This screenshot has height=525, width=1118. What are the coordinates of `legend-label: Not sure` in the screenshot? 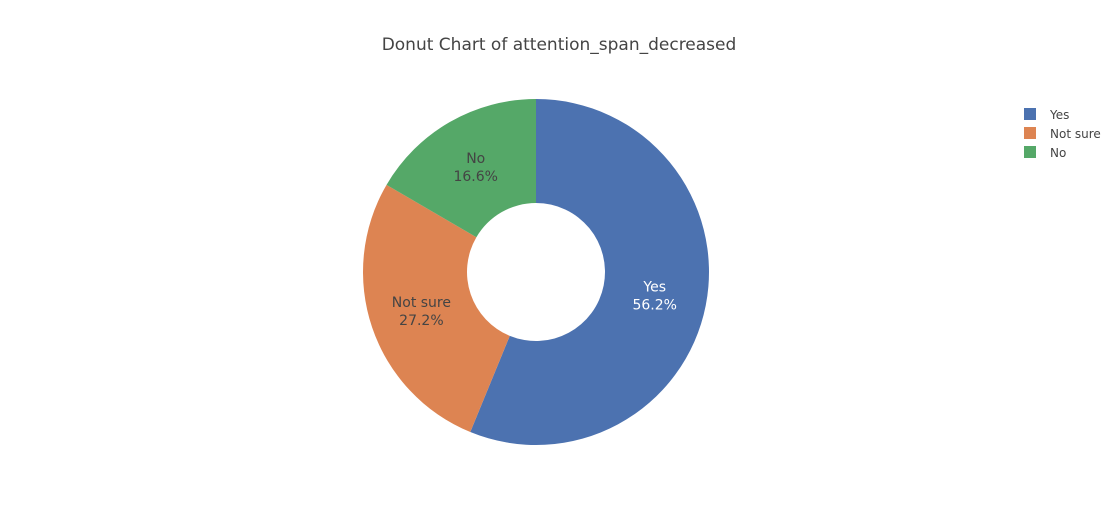 It's located at (1075, 134).